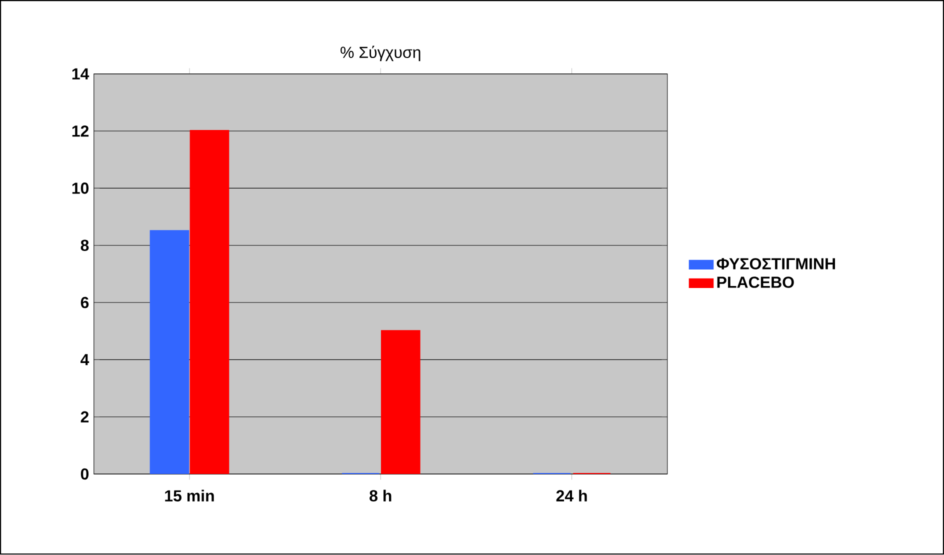  I want to click on y-tick-label: 4, so click(85, 360).